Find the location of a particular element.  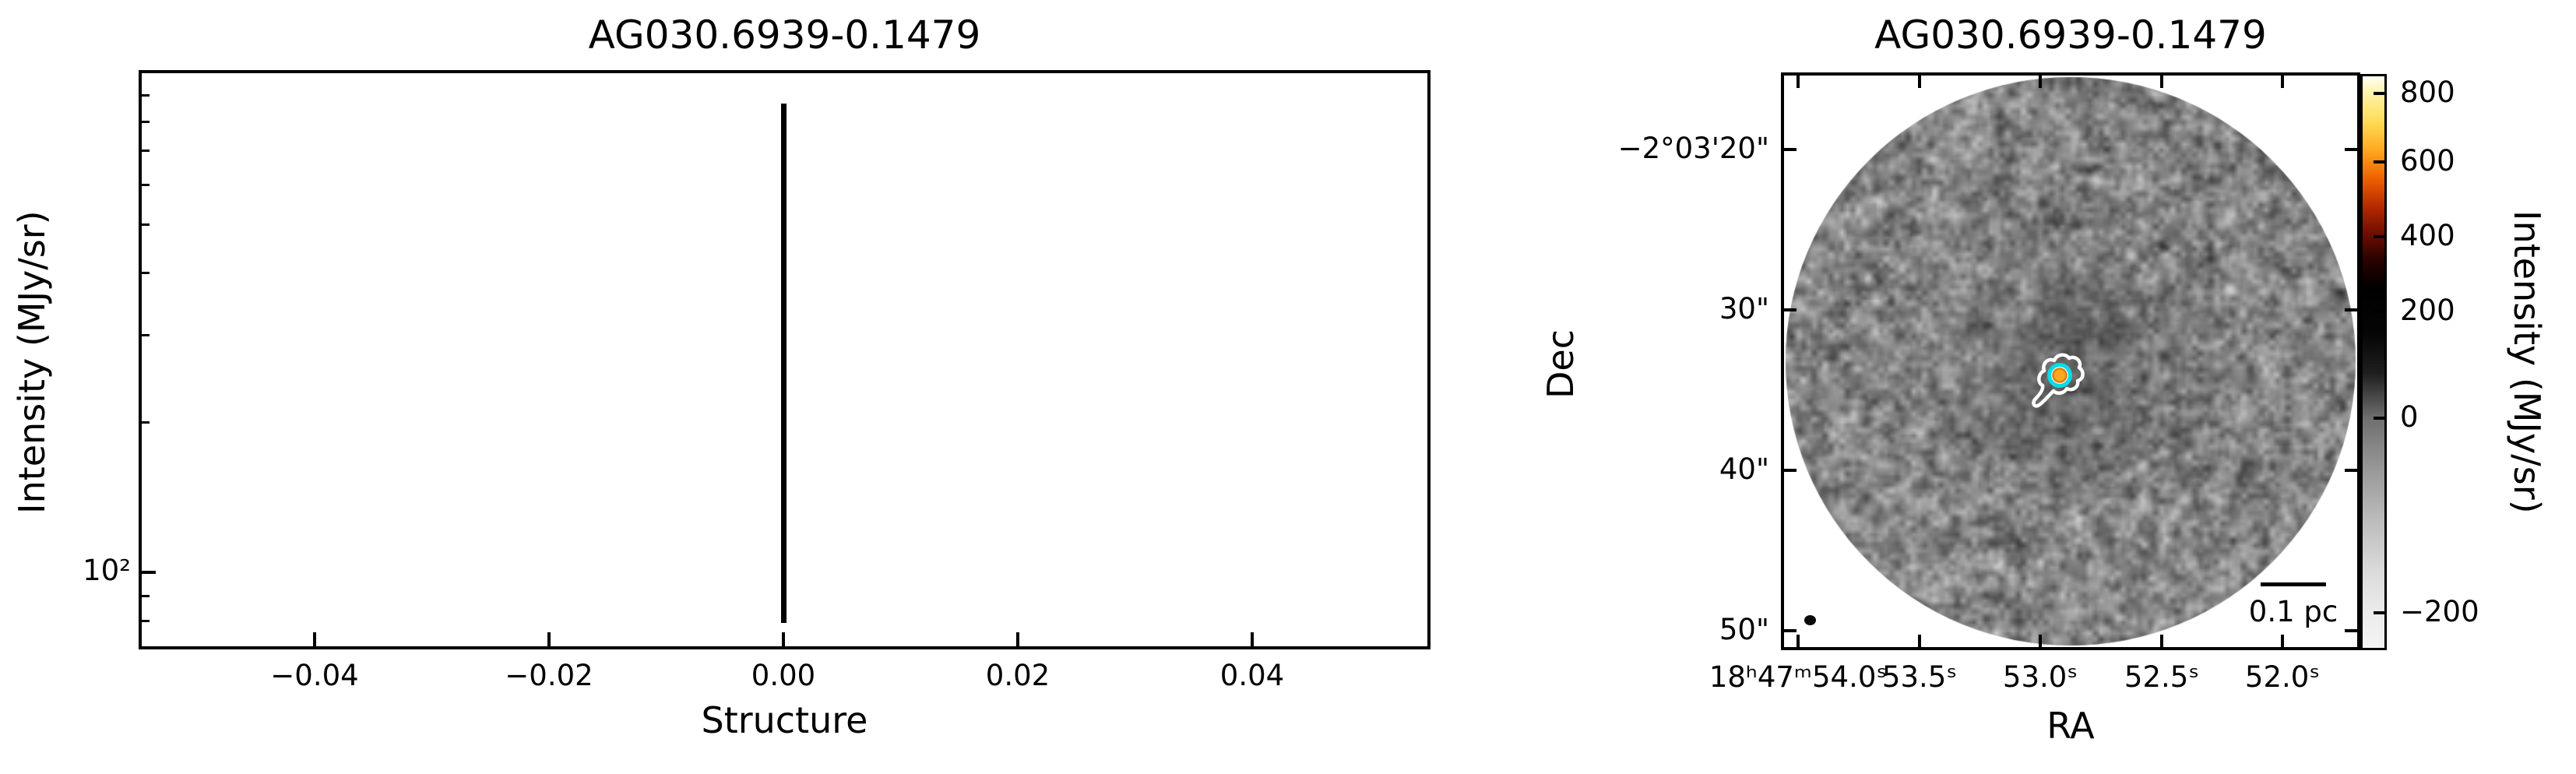

left-x-tick-label: 0.00 is located at coordinates (783, 675).